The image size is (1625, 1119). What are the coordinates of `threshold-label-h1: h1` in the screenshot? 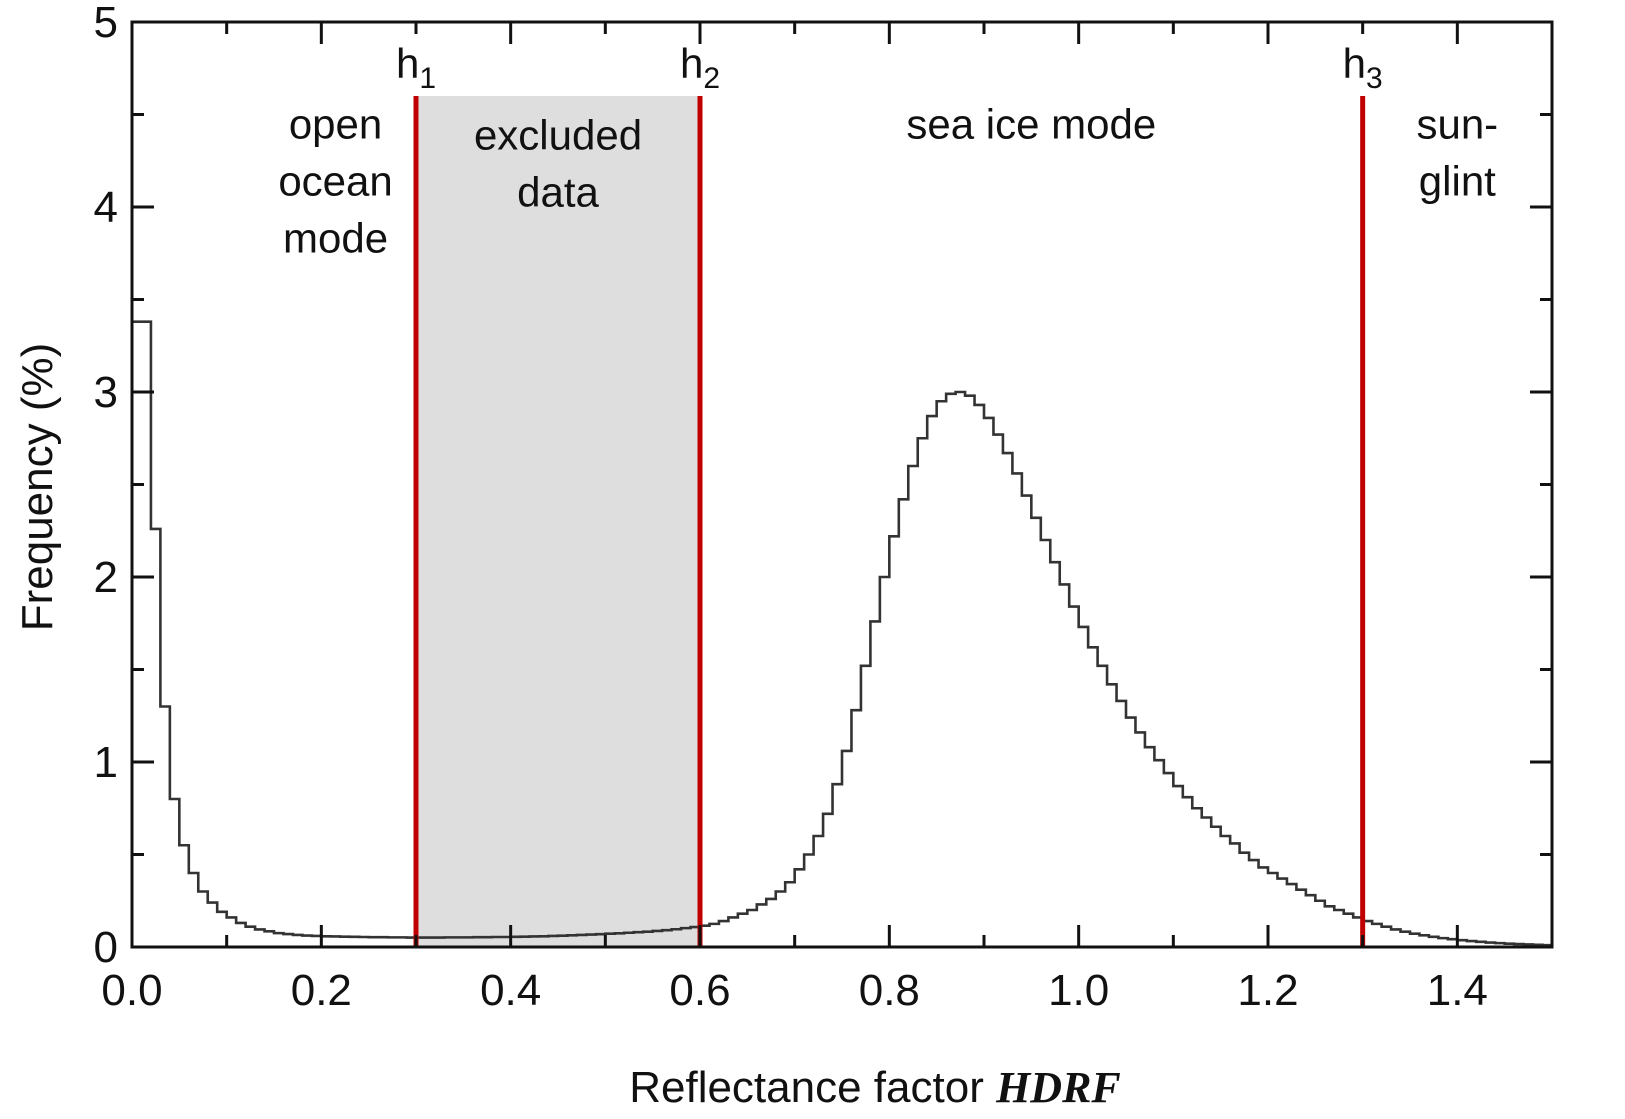 It's located at (416, 67).